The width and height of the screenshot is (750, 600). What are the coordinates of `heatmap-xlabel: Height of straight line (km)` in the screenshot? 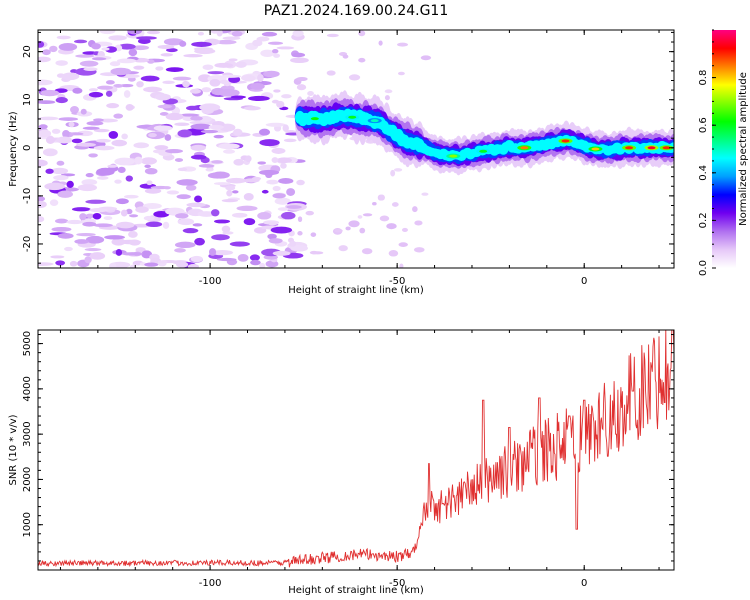 It's located at (356, 290).